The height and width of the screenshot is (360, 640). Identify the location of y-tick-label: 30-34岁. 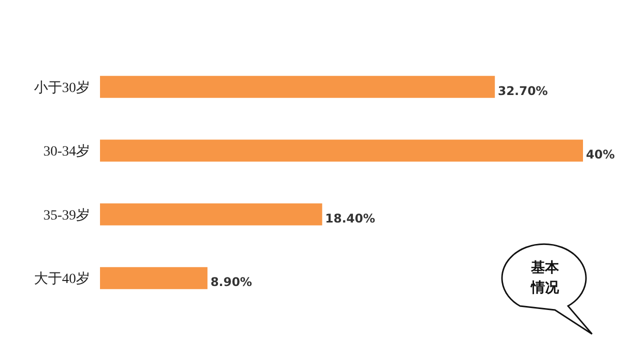
(66, 152).